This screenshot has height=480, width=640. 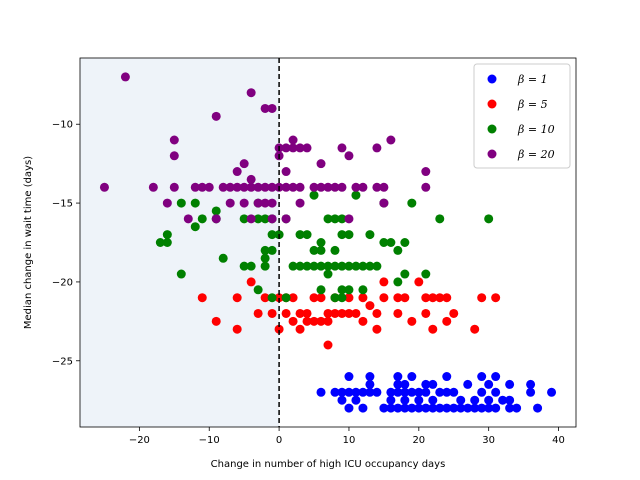 What do you see at coordinates (139, 440) in the screenshot?
I see `x-tick-label: −20` at bounding box center [139, 440].